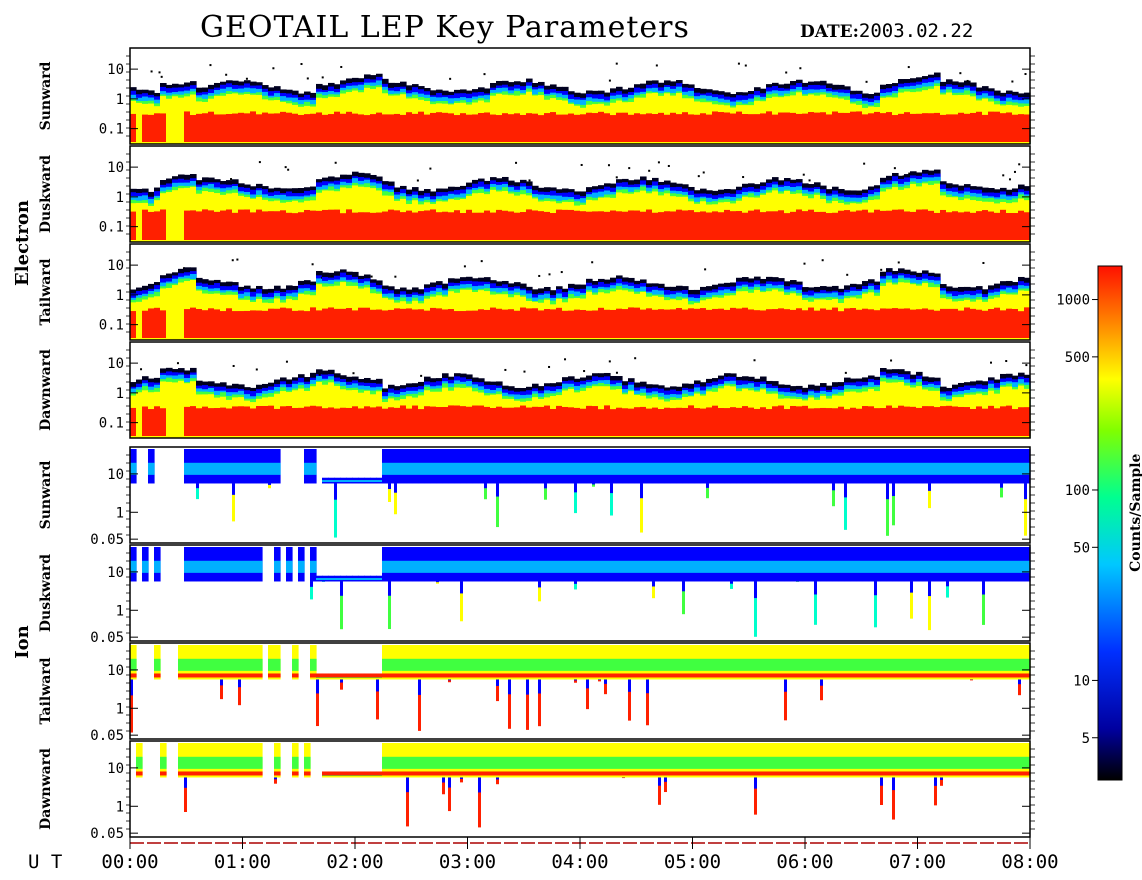 This screenshot has height=880, width=1142. I want to click on electron-band-cell, so click(139, 415).